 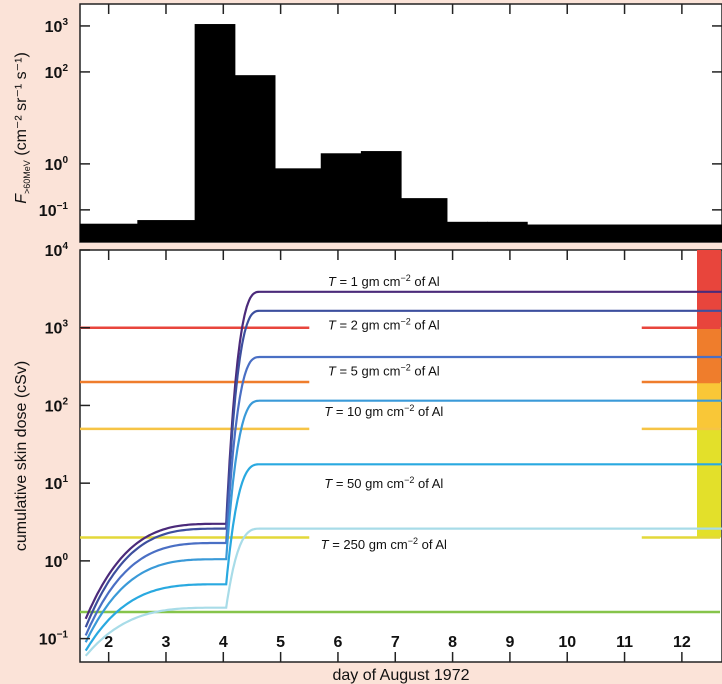 What do you see at coordinates (280, 642) in the screenshot?
I see `dose-xtick-label: 5` at bounding box center [280, 642].